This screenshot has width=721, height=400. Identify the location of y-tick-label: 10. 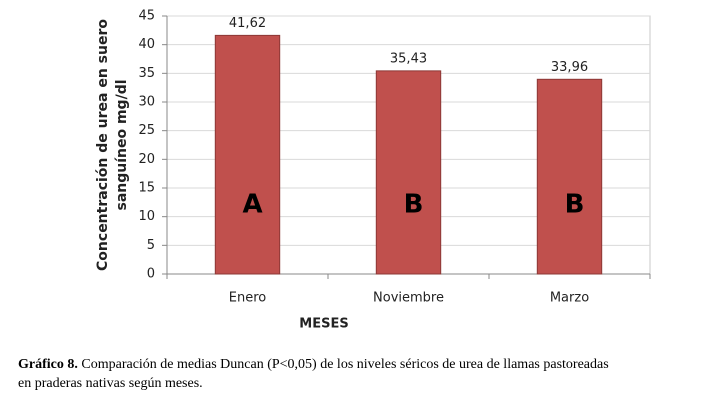
(146, 216).